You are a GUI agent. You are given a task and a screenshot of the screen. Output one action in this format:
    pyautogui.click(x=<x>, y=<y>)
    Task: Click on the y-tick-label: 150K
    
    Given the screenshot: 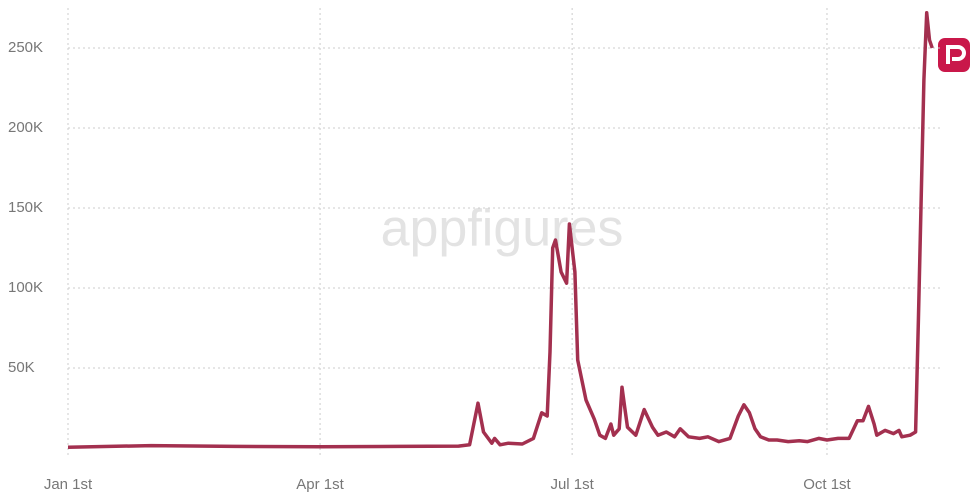 What is the action you would take?
    pyautogui.click(x=25, y=207)
    